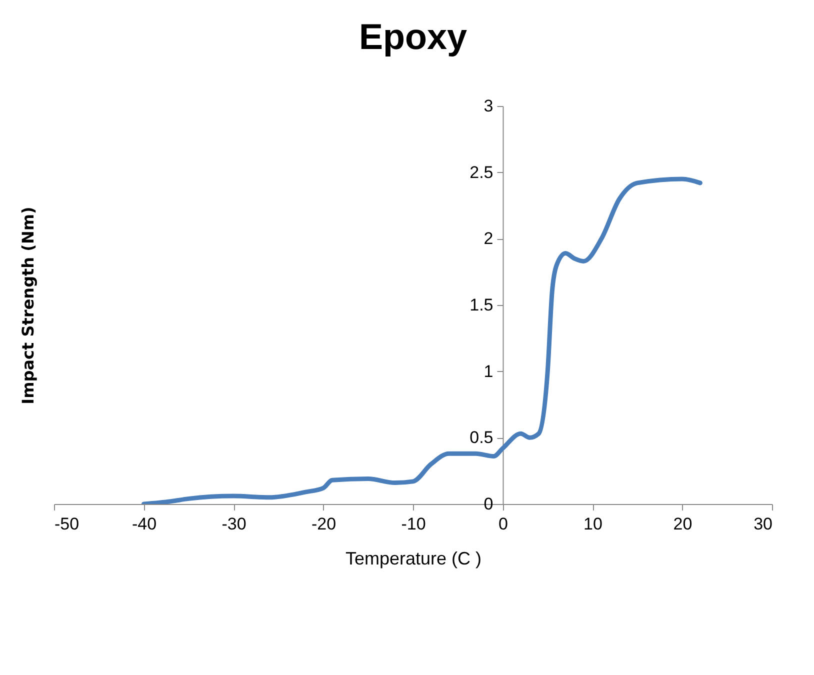 The image size is (814, 675). Describe the element at coordinates (489, 238) in the screenshot. I see `y-tick-label: 2` at that location.